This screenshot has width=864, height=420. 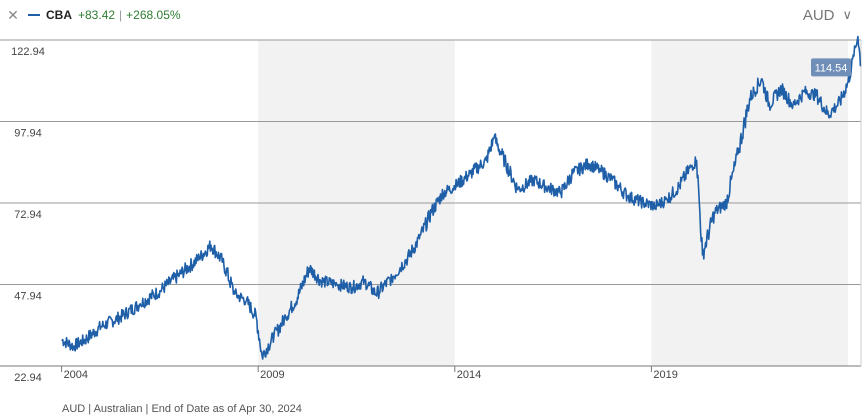 I want to click on x-tick-label: 2014, so click(x=469, y=375).